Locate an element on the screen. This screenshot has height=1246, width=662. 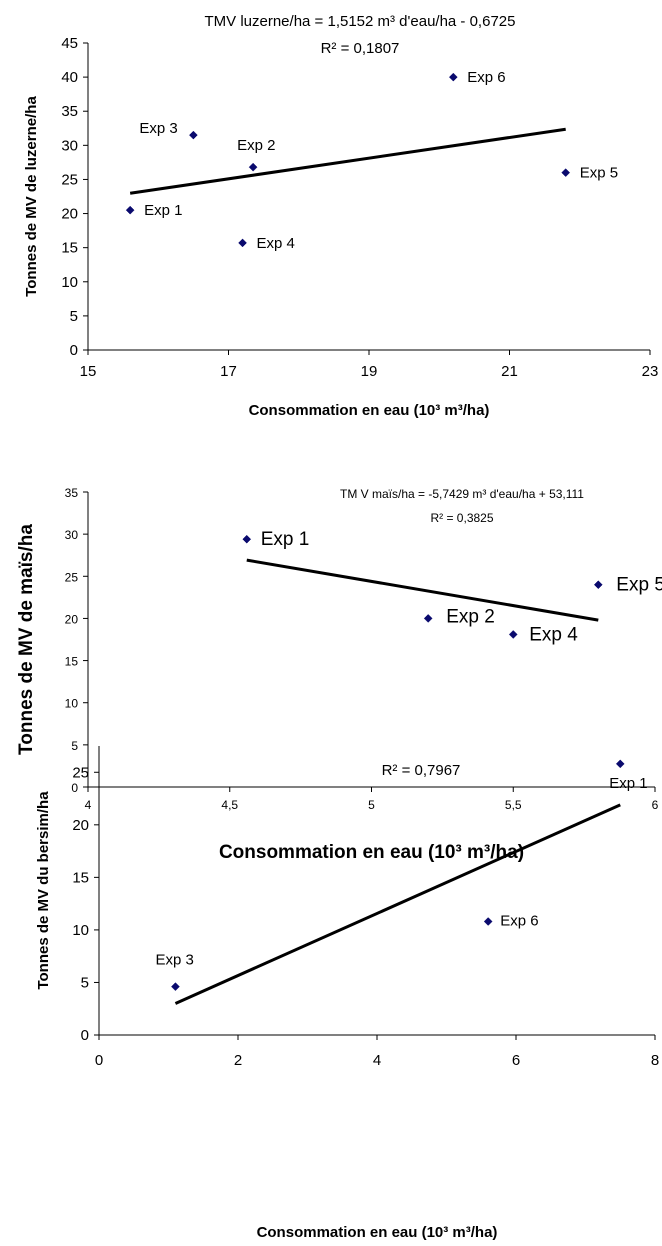
x-tick-label: 2 is located at coordinates (238, 1060).